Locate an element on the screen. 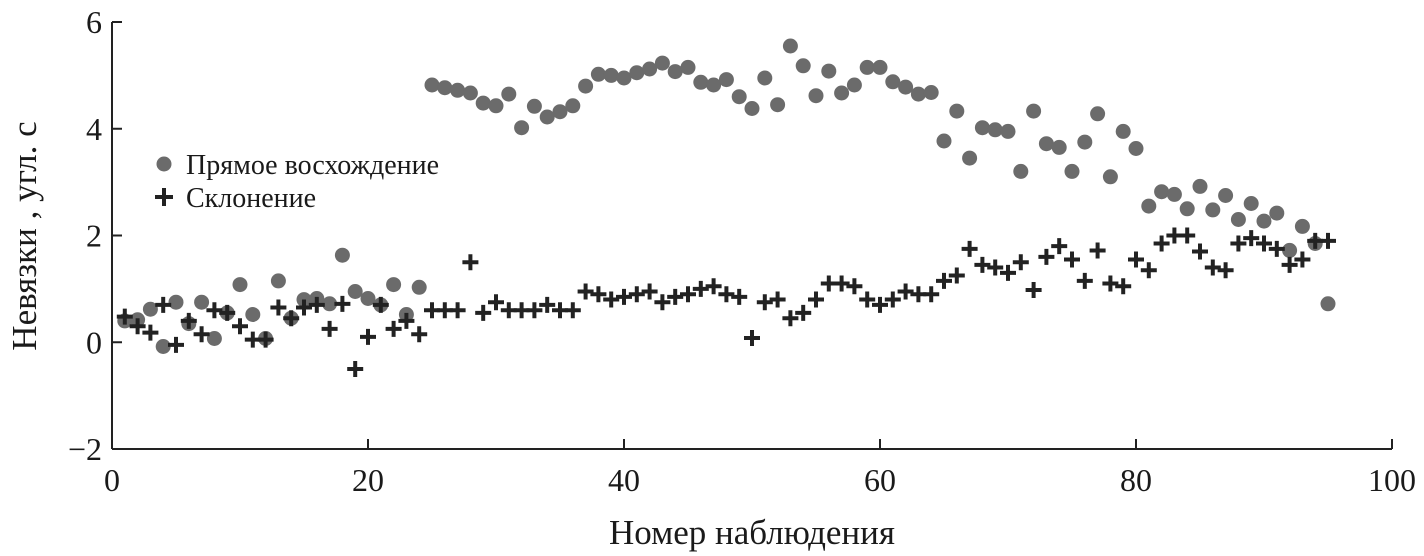 The image size is (1424, 556). legend-label-ra: Прямое восхождение is located at coordinates (312, 165).